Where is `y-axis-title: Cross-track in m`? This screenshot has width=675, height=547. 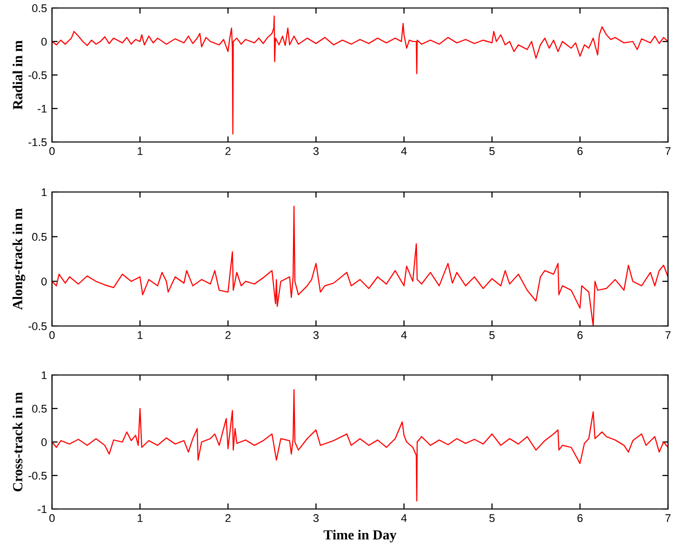
y-axis-title: Cross-track in m is located at coordinates (17, 442).